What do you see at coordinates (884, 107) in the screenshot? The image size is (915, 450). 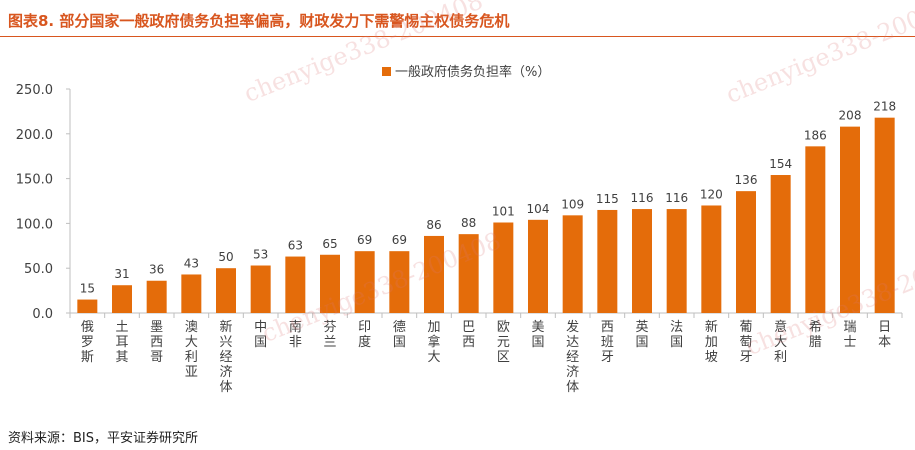 I see `bar-value-label: 218` at bounding box center [884, 107].